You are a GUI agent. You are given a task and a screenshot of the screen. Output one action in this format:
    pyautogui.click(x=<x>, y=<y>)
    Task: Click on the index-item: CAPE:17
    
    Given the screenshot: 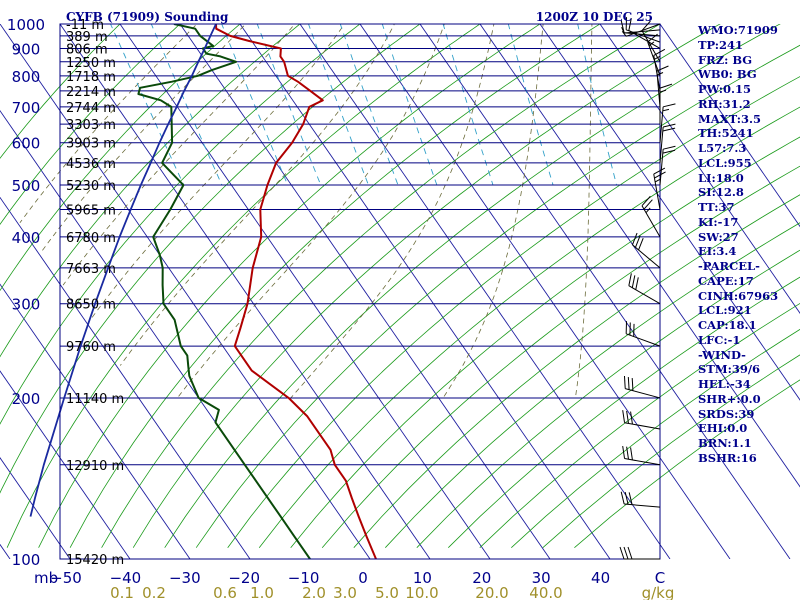 What is the action you would take?
    pyautogui.click(x=726, y=280)
    